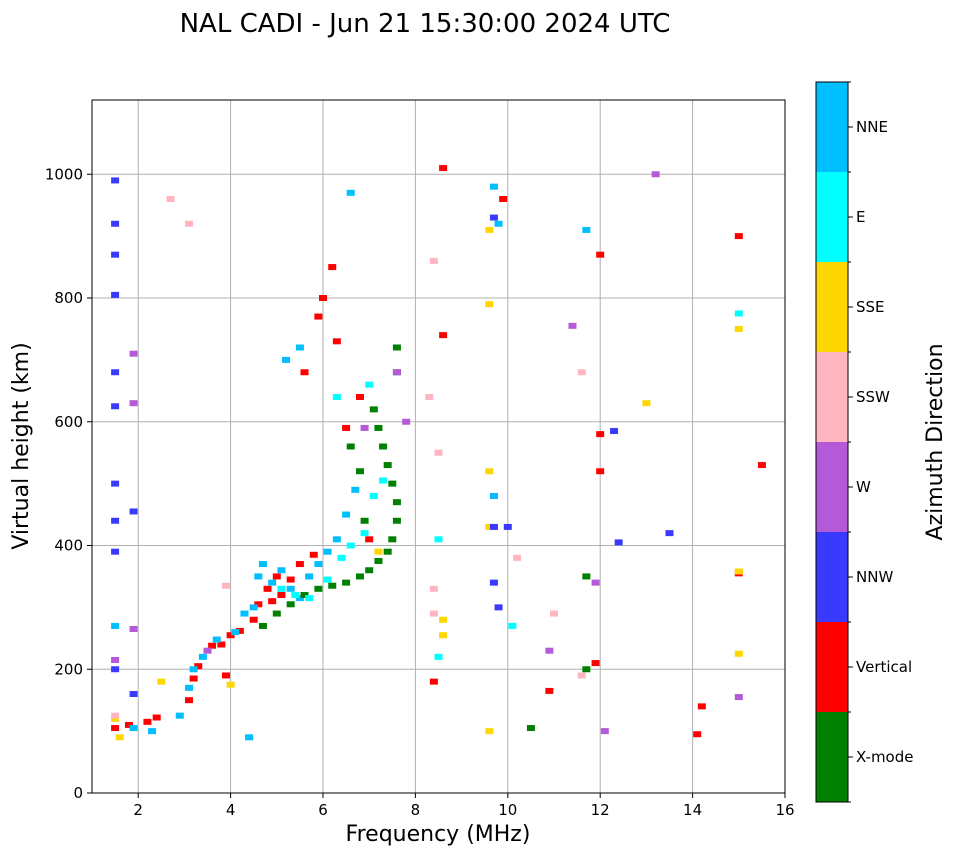 The height and width of the screenshot is (857, 958). What do you see at coordinates (68, 298) in the screenshot?
I see `y-tick-label: 800` at bounding box center [68, 298].